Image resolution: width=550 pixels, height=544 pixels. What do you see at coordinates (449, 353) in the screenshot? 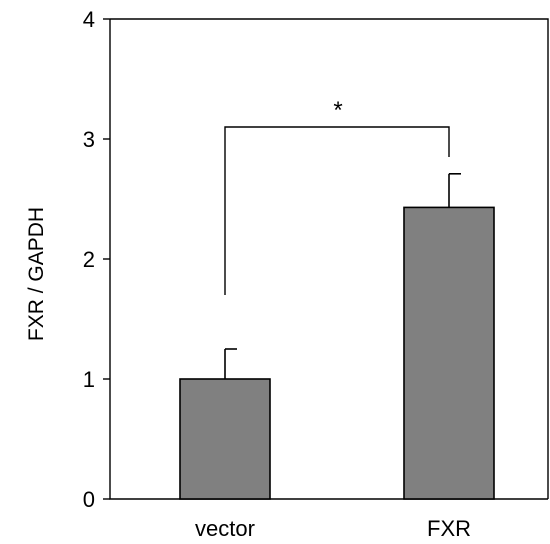
I see `bar-FXR` at bounding box center [449, 353].